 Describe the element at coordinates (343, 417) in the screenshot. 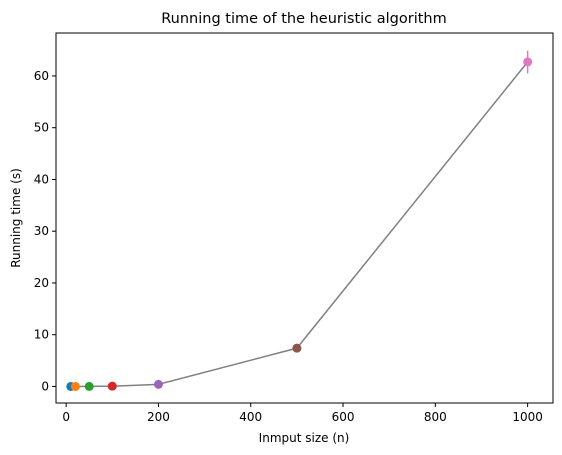

I see `x-tick-label: 600` at that location.